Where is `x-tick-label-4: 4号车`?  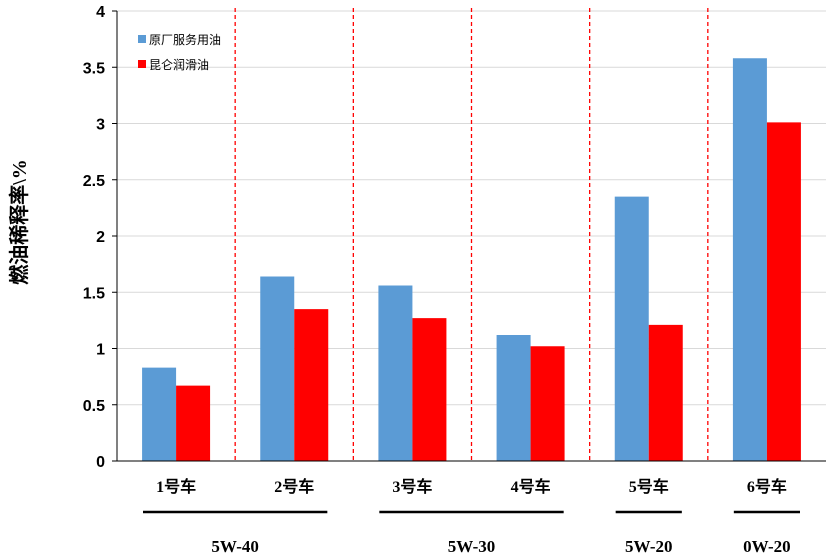
x-tick-label-4: 4号车 is located at coordinates (531, 486).